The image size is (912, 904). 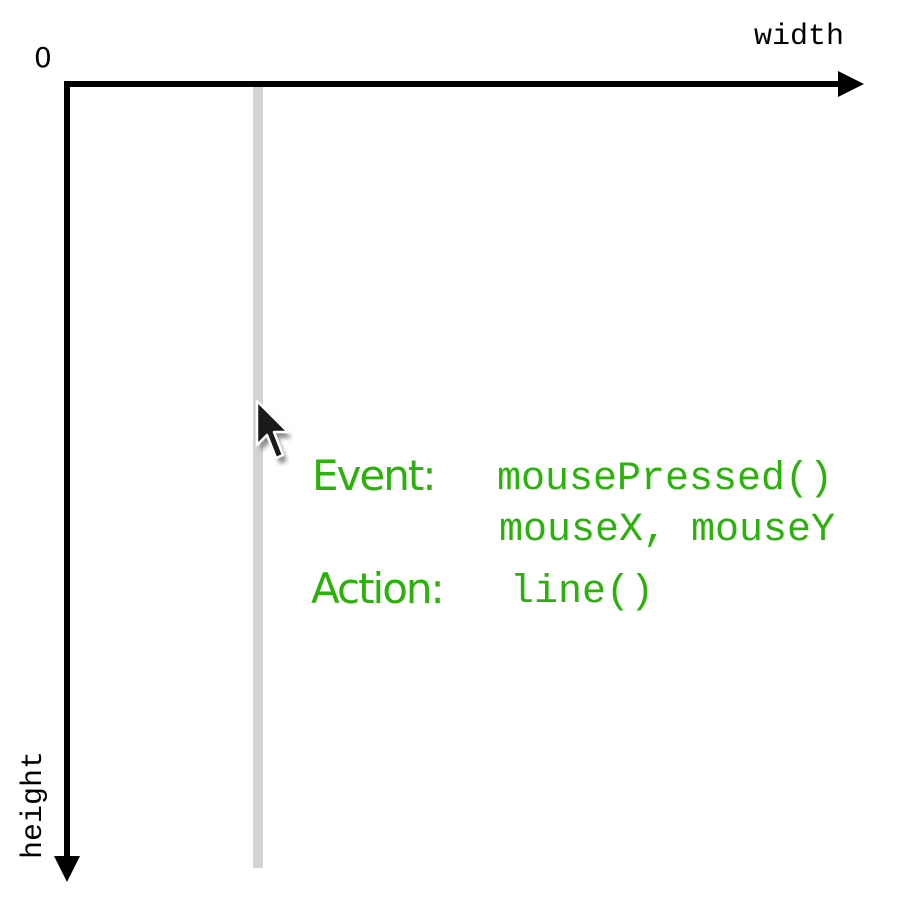 I want to click on x-axis-label: width, so click(x=799, y=37).